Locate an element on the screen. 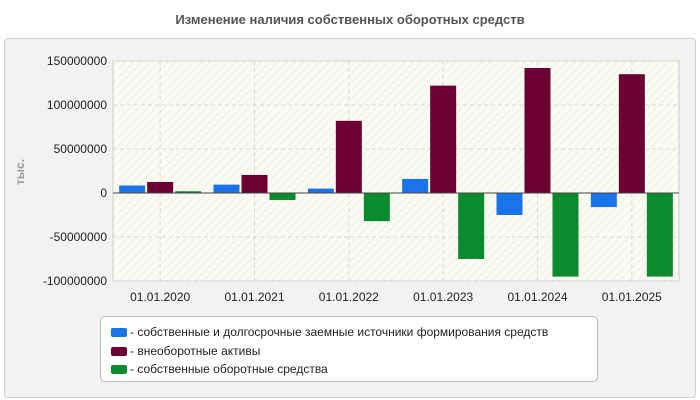 The width and height of the screenshot is (700, 400). bar-sources-01.01.2023 is located at coordinates (415, 185).